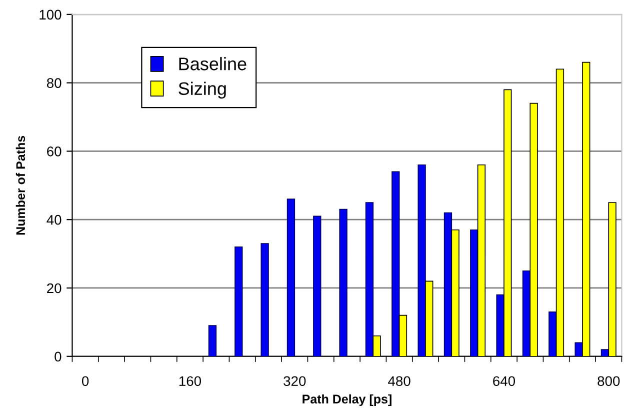 The width and height of the screenshot is (628, 412). What do you see at coordinates (212, 63) in the screenshot?
I see `legend-label: Baseline` at bounding box center [212, 63].